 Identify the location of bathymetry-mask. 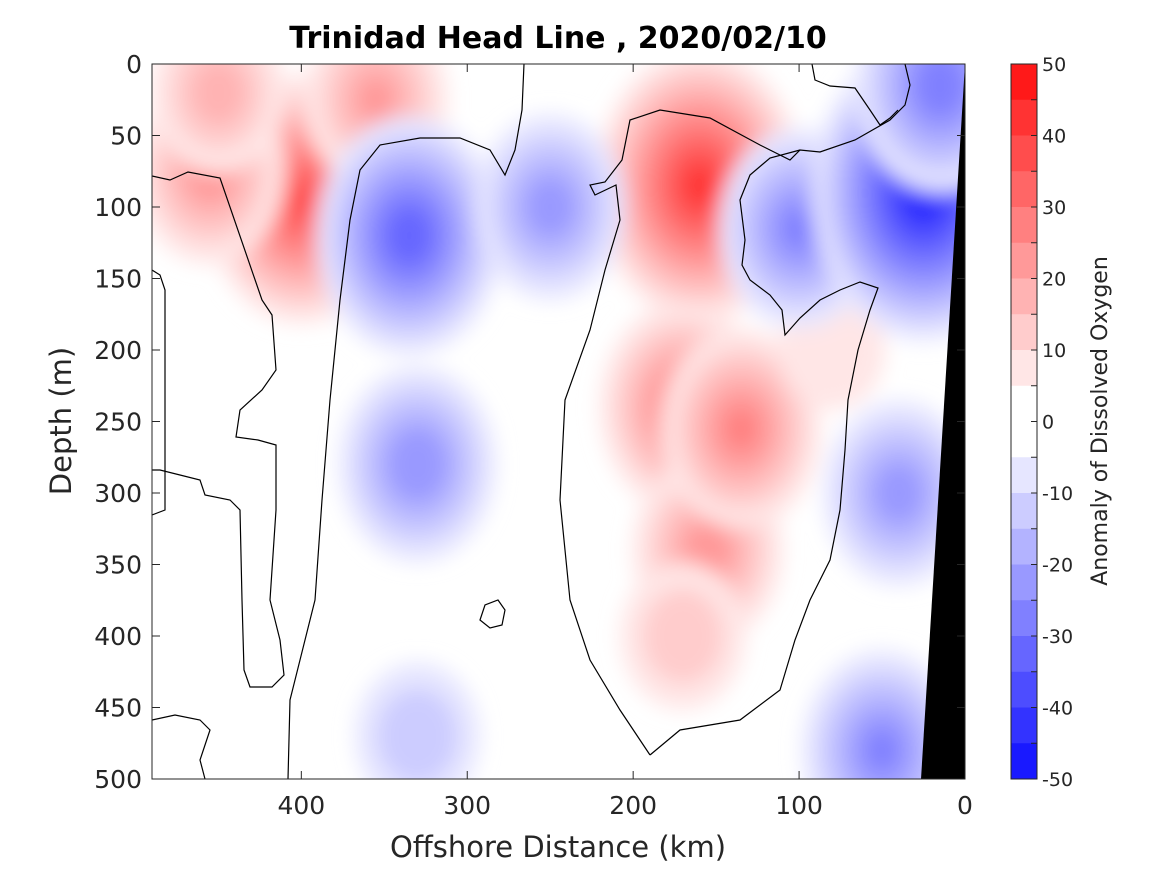
(943, 421).